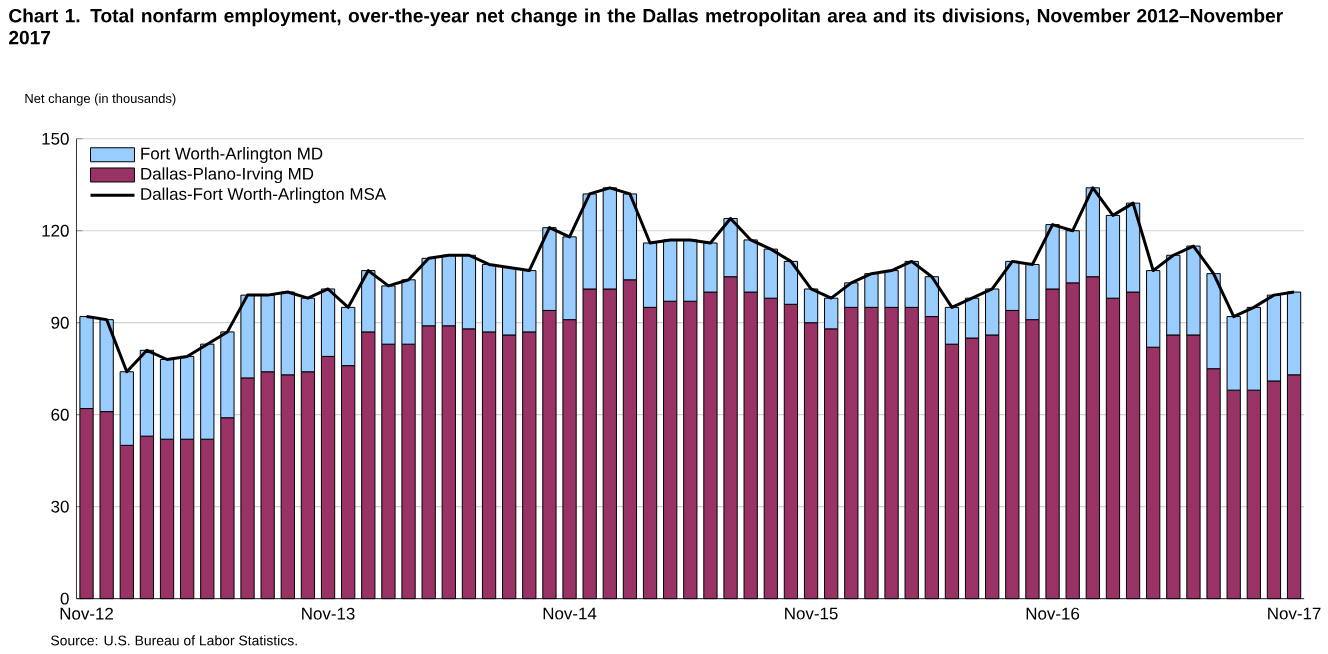 Image resolution: width=1328 pixels, height=654 pixels. Describe the element at coordinates (227, 175) in the screenshot. I see `legend-label: Dallas-Plano-Irving MD` at that location.